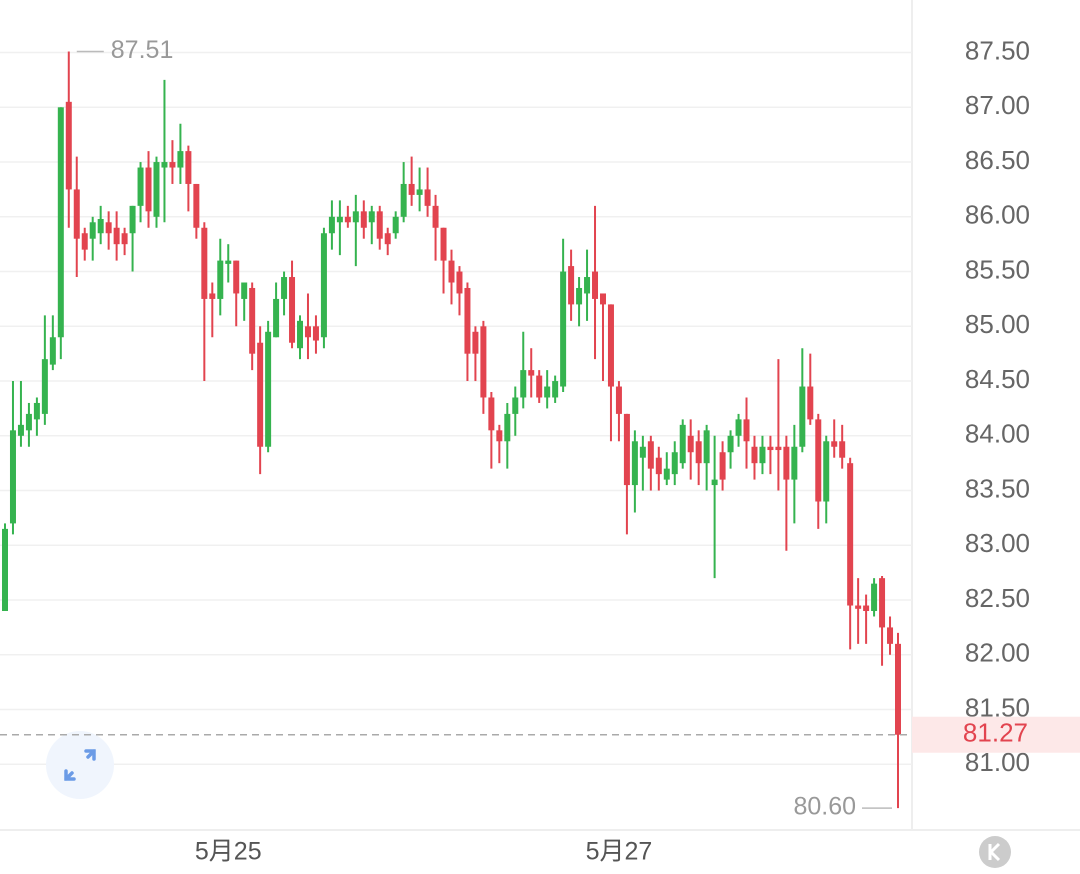 This screenshot has height=874, width=1080. I want to click on y-tick-label: 82.00, so click(997, 653).